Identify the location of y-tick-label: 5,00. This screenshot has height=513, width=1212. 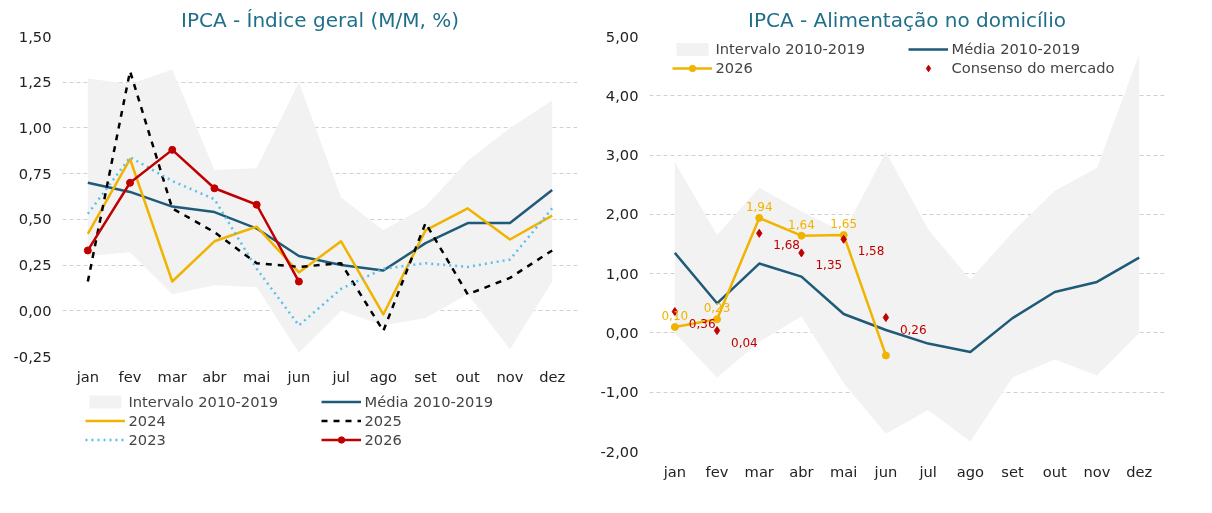
(622, 36).